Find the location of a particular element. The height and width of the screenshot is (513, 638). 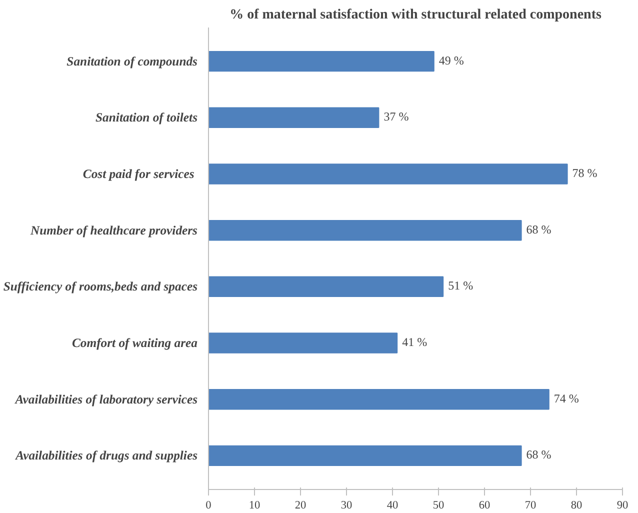

y-tick-label: Sanitation of toilets is located at coordinates (147, 117).